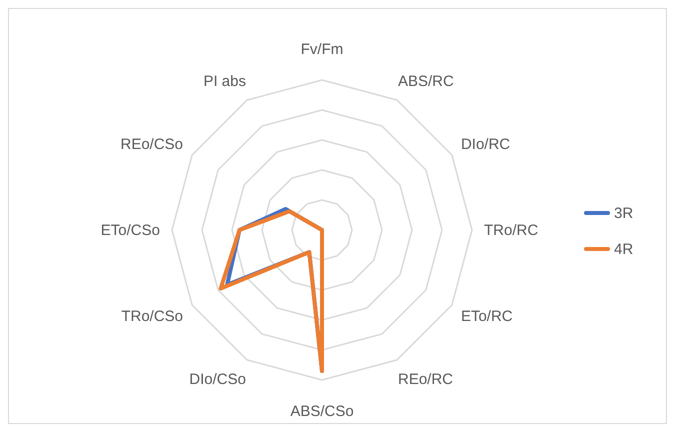  Describe the element at coordinates (322, 49) in the screenshot. I see `spoke-label: Fv/Fm` at that location.